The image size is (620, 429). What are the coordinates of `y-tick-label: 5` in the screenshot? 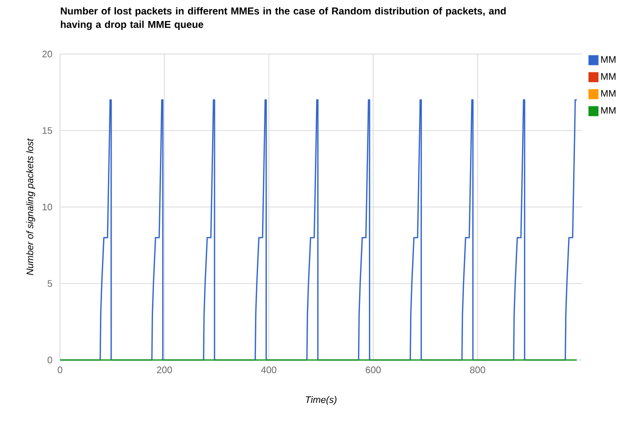 It's located at (50, 283).